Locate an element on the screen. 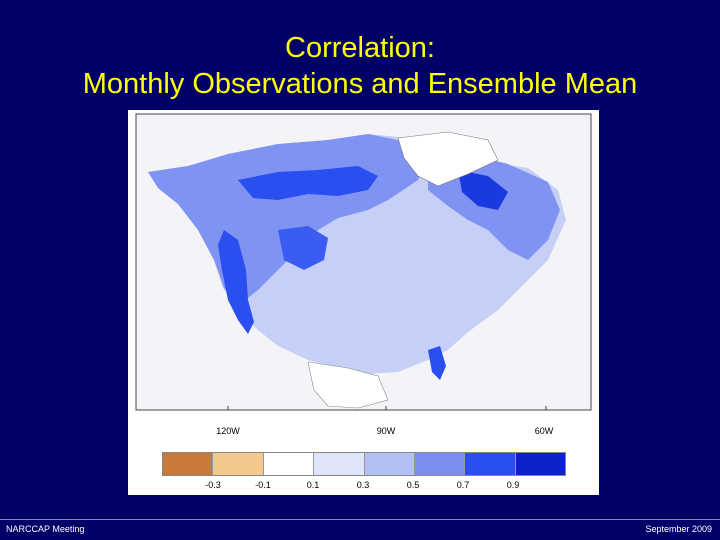 This screenshot has width=720, height=540. colorbar-label: 0.5 is located at coordinates (413, 485).